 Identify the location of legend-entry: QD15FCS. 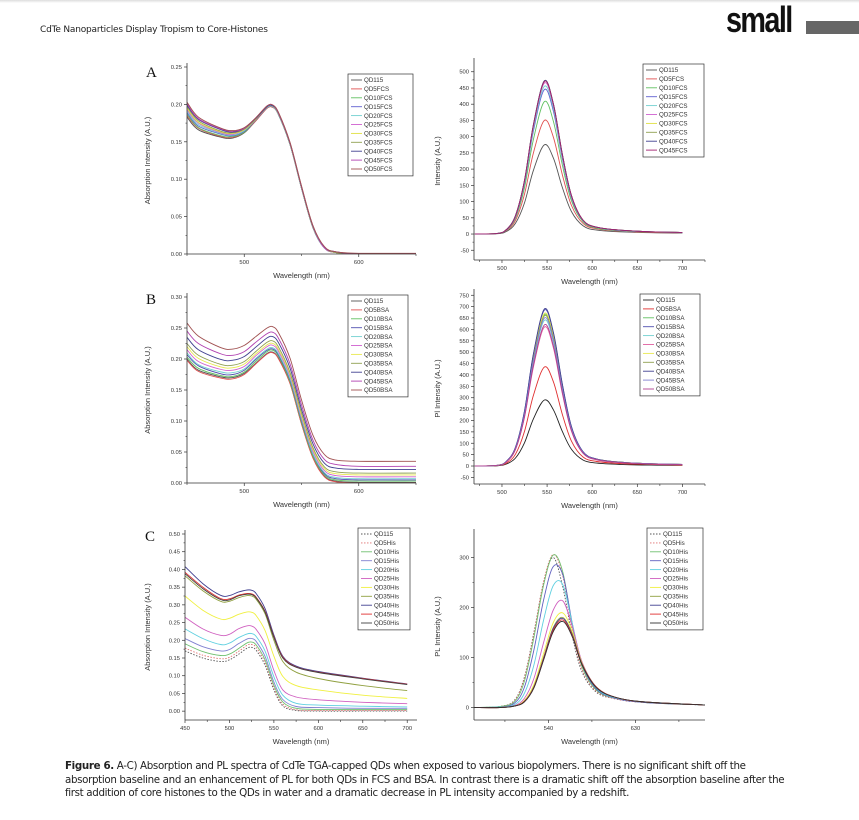
(673, 97).